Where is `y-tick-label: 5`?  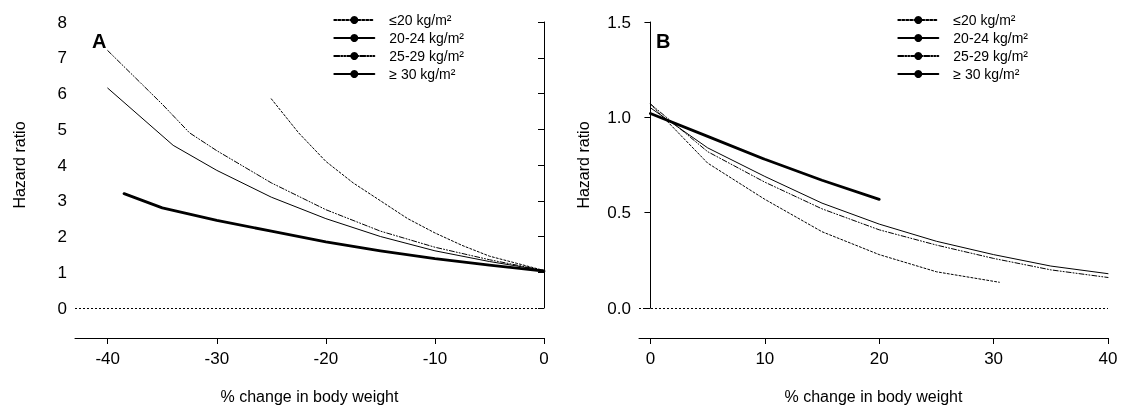
y-tick-label: 5 is located at coordinates (62, 129).